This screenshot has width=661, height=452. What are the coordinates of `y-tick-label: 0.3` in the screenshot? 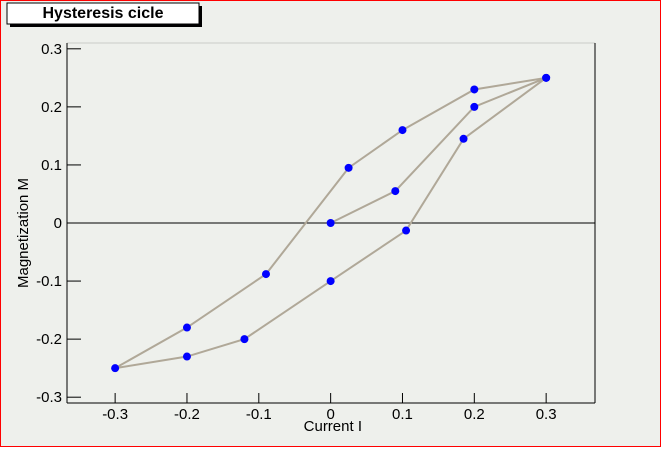 It's located at (51, 49).